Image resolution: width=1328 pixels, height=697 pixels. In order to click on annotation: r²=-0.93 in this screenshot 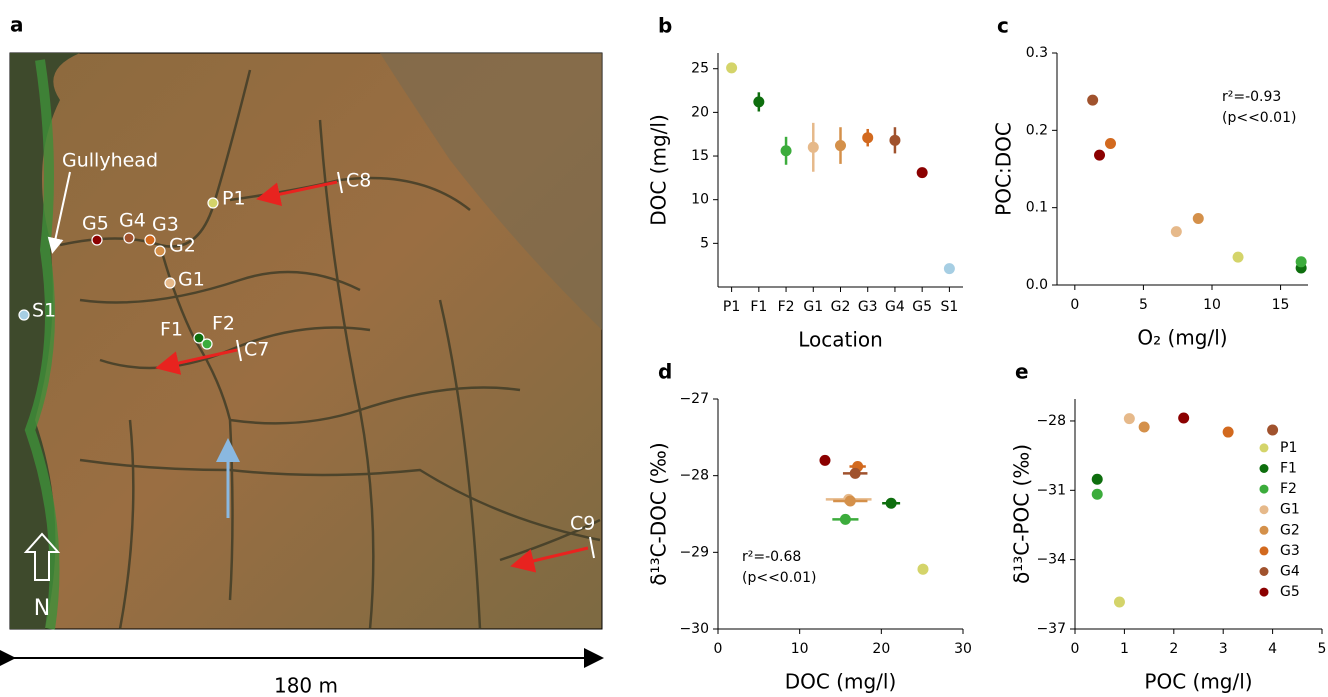, I will do `click(1251, 97)`.